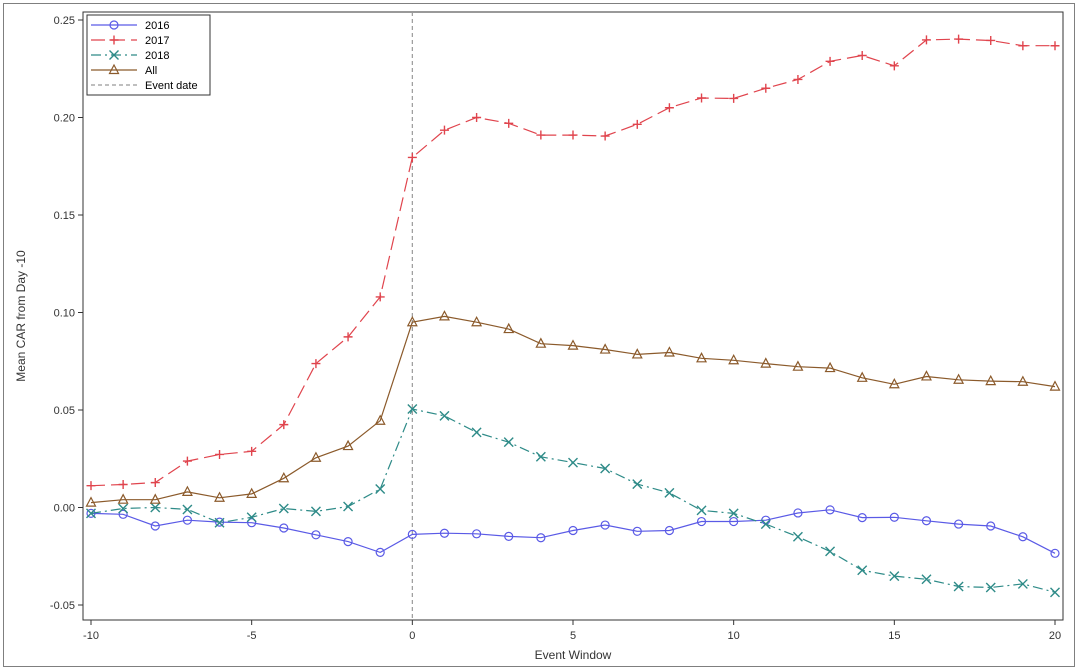 The image size is (1080, 672). Describe the element at coordinates (21, 316) in the screenshot. I see `y-axis-label: Mean CAR from Day -10` at that location.